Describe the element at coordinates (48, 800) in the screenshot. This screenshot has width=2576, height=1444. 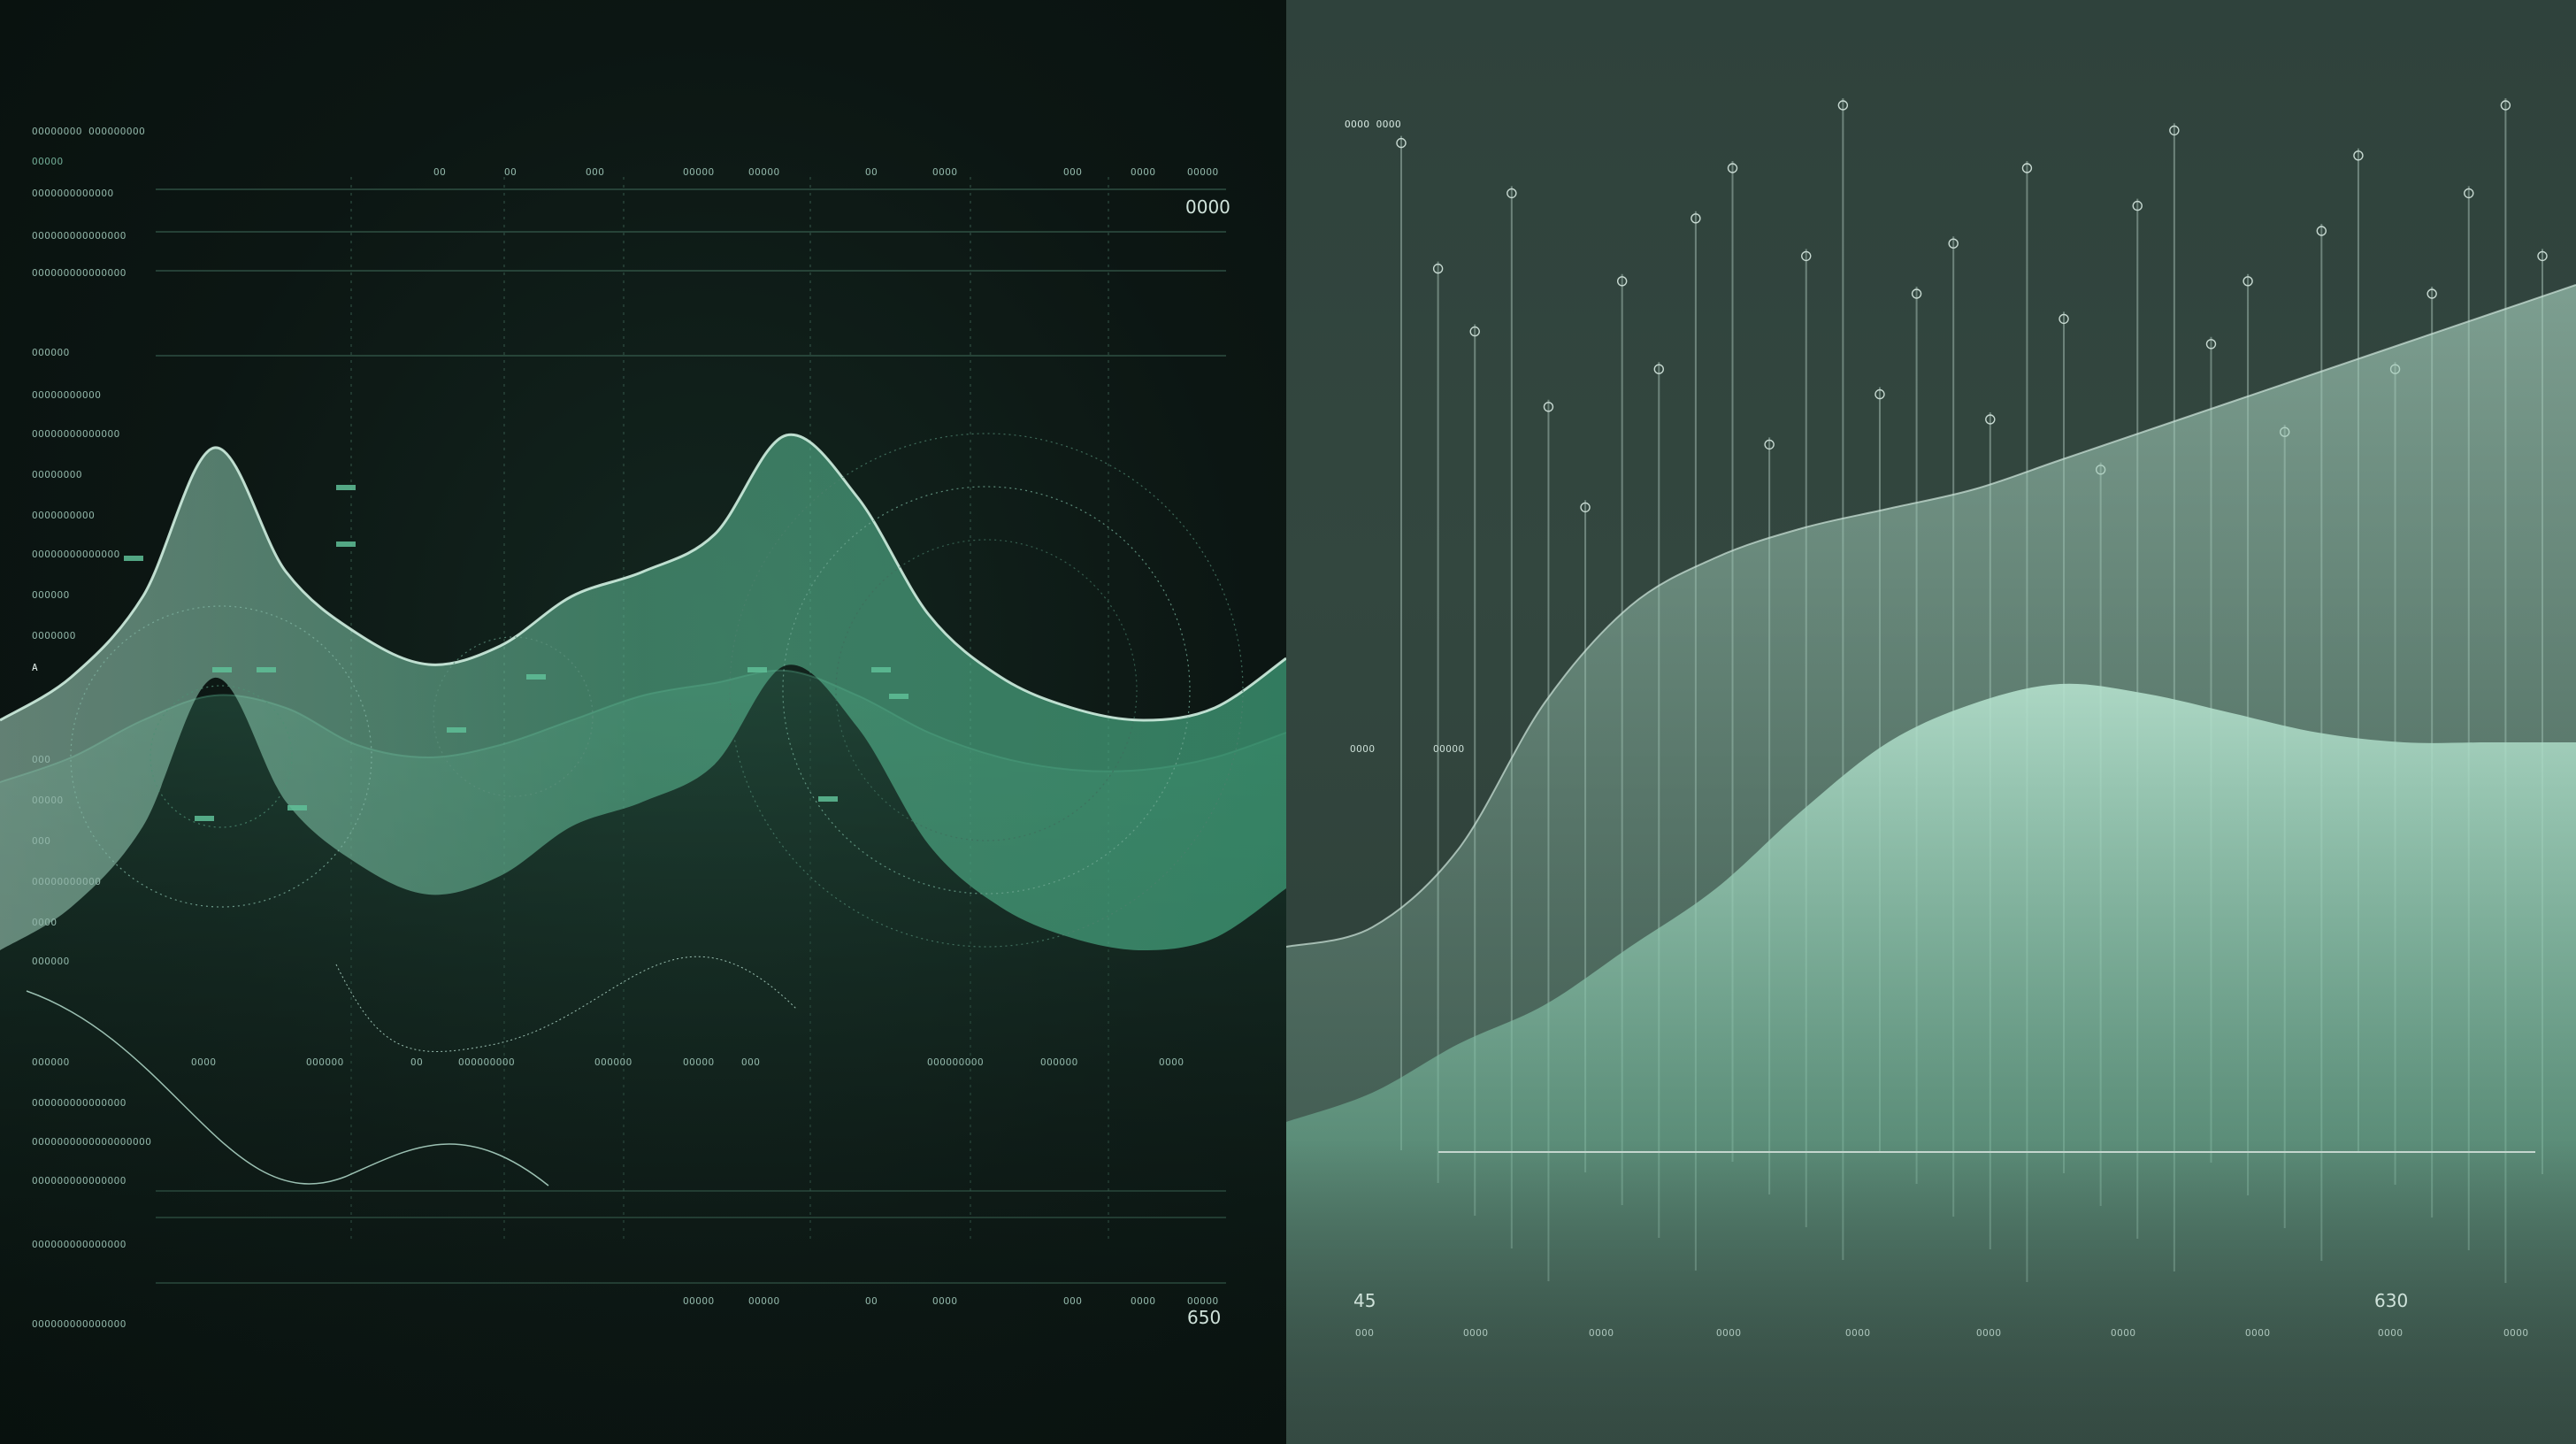
I see `row-label: OOOOO` at that location.